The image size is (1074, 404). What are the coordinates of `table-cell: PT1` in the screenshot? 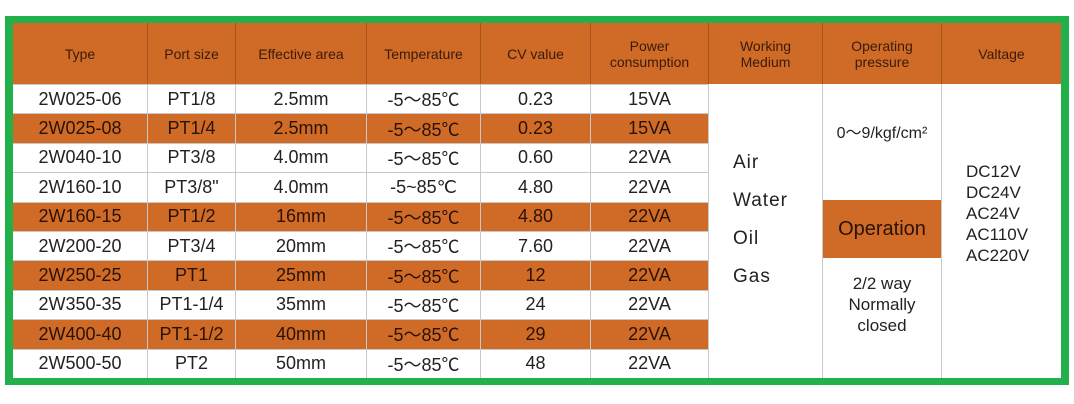 It's located at (192, 275).